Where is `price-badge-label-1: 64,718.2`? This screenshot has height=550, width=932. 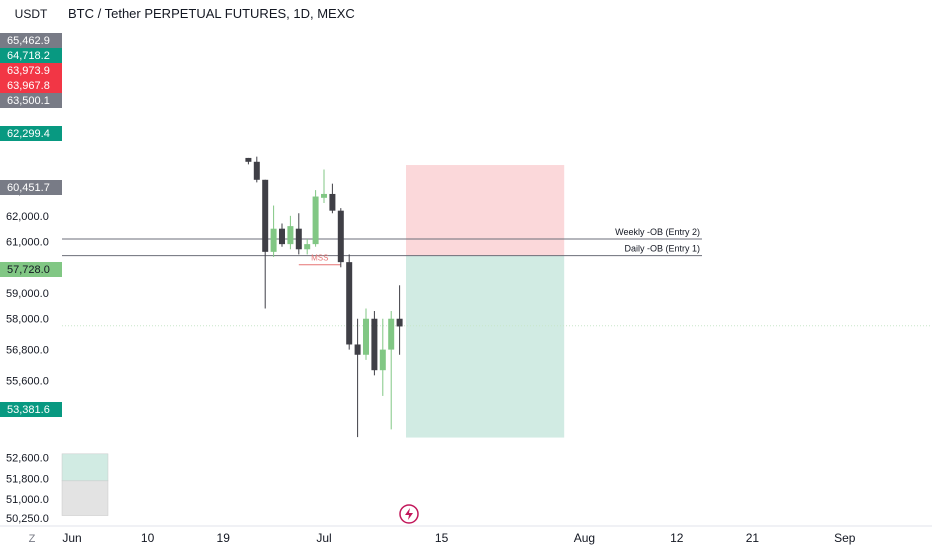
price-badge-label-1: 64,718.2 is located at coordinates (28, 56).